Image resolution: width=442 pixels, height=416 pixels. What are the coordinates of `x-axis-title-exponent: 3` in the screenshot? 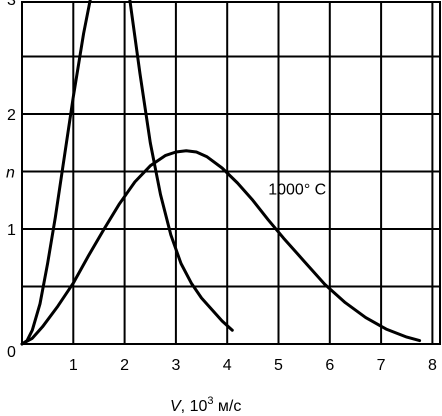 It's located at (210, 401).